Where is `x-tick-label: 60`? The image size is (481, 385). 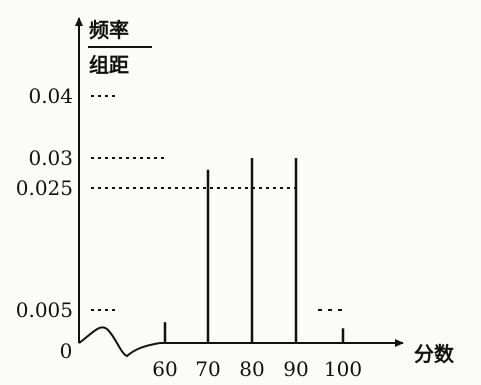
x-tick-label: 60 is located at coordinates (164, 369).